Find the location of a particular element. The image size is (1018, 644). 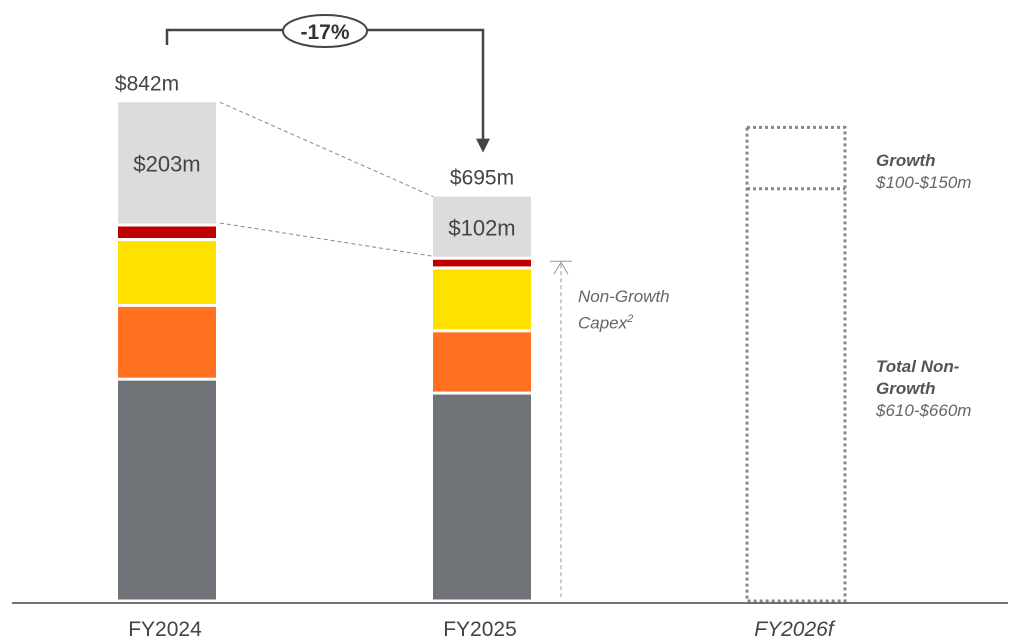

total-label: $842m is located at coordinates (147, 83).